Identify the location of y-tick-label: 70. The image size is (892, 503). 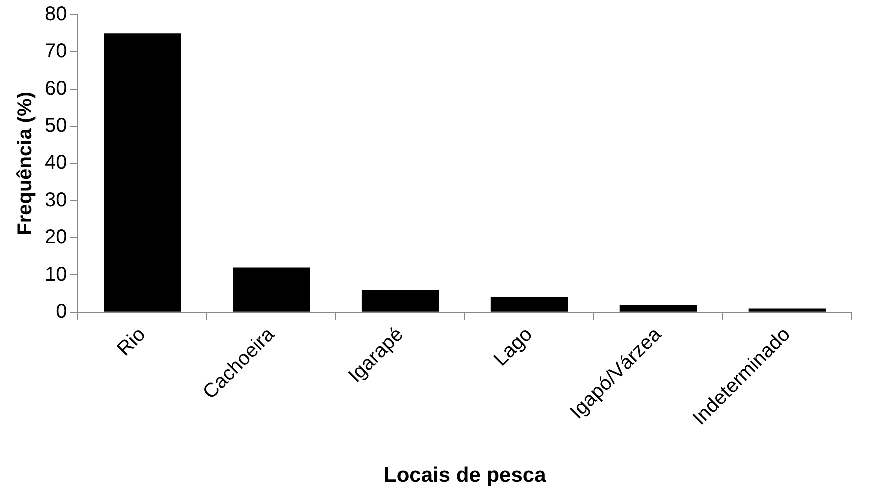
(56, 51).